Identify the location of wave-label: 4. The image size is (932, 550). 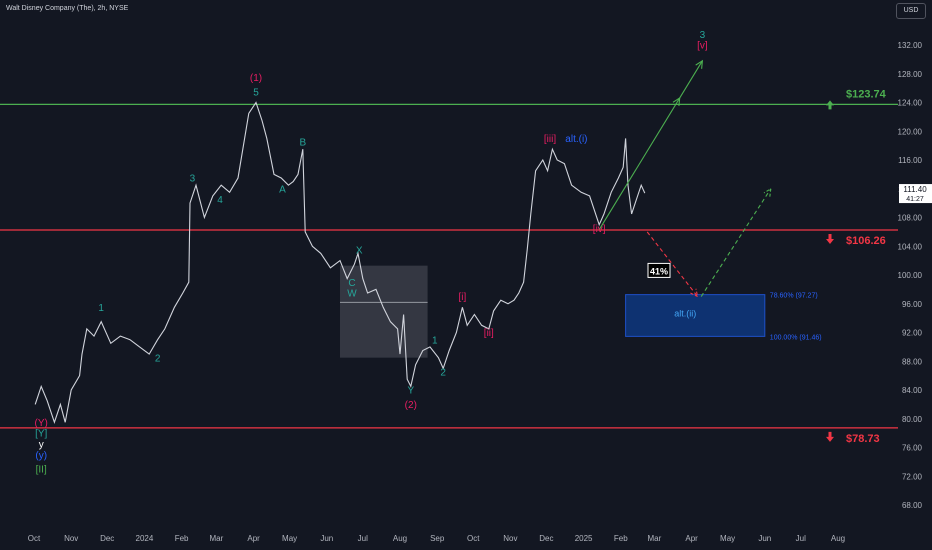
(220, 200).